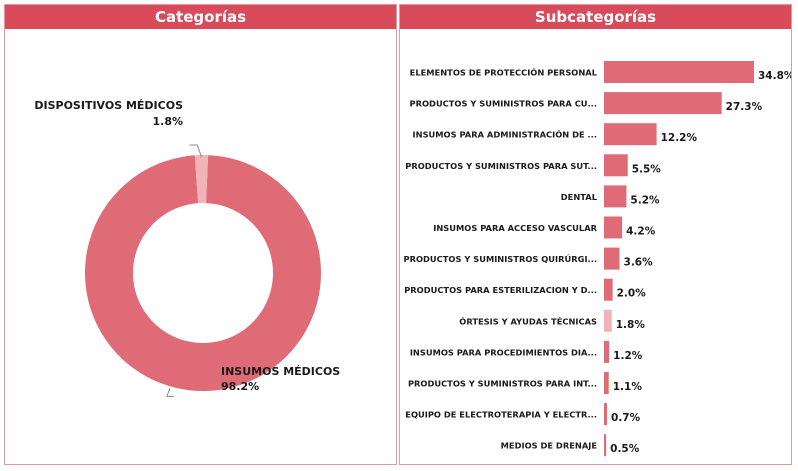 The height and width of the screenshot is (471, 798). Describe the element at coordinates (528, 320) in the screenshot. I see `bar-category-label: ÓRTESIS Y AYUDAS TÉCNICAS` at that location.